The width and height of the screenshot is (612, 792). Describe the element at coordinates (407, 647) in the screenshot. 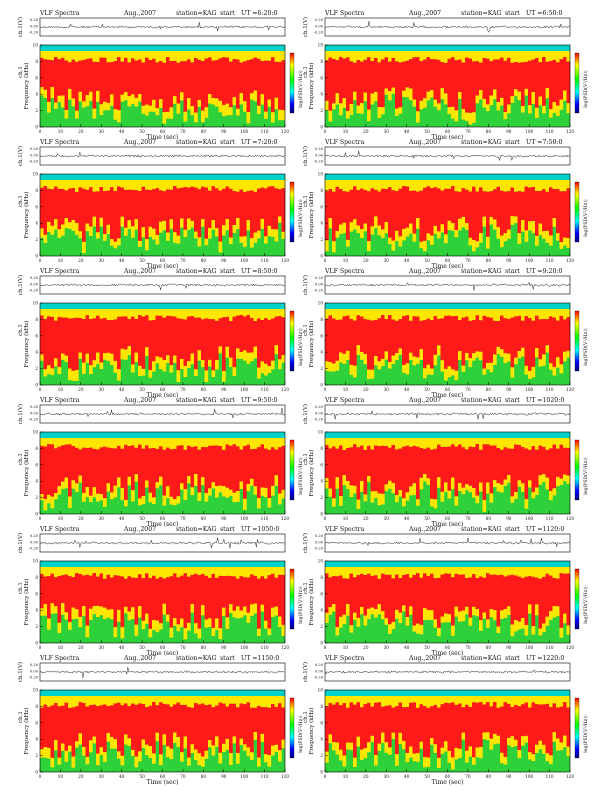

I see `time-tick-label: 40` at that location.